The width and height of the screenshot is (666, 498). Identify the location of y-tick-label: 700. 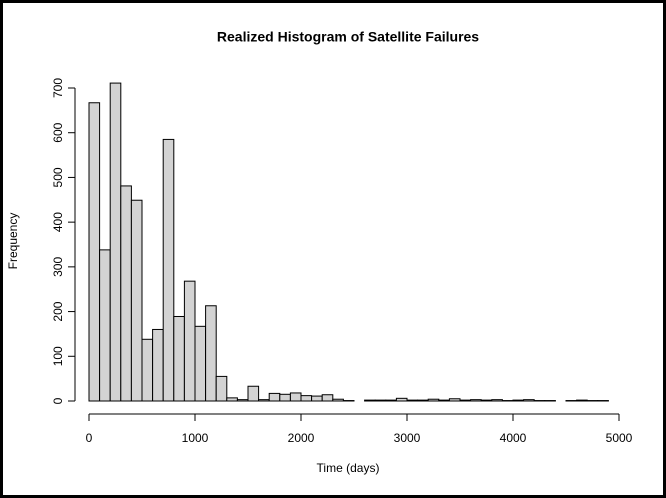
(58, 88).